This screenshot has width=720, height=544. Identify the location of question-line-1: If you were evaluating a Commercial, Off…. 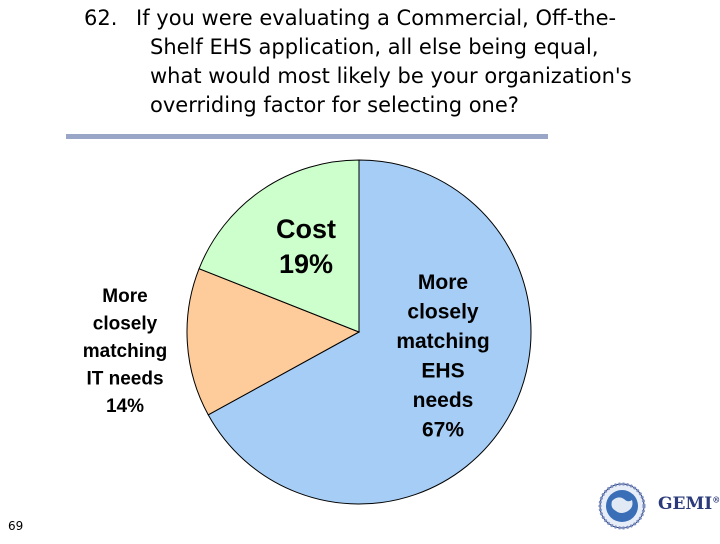
(376, 18).